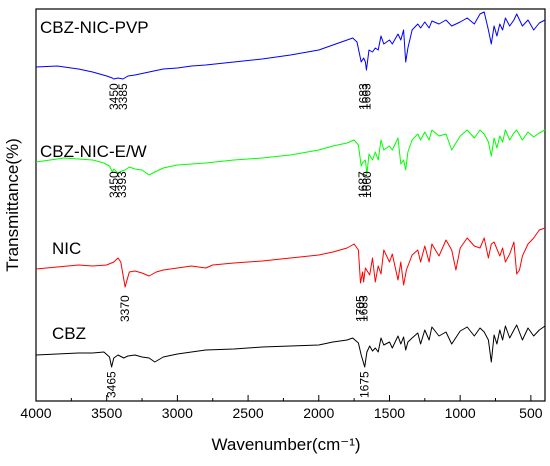 This screenshot has width=550, height=466. I want to click on series-line-nic, so click(290, 257).